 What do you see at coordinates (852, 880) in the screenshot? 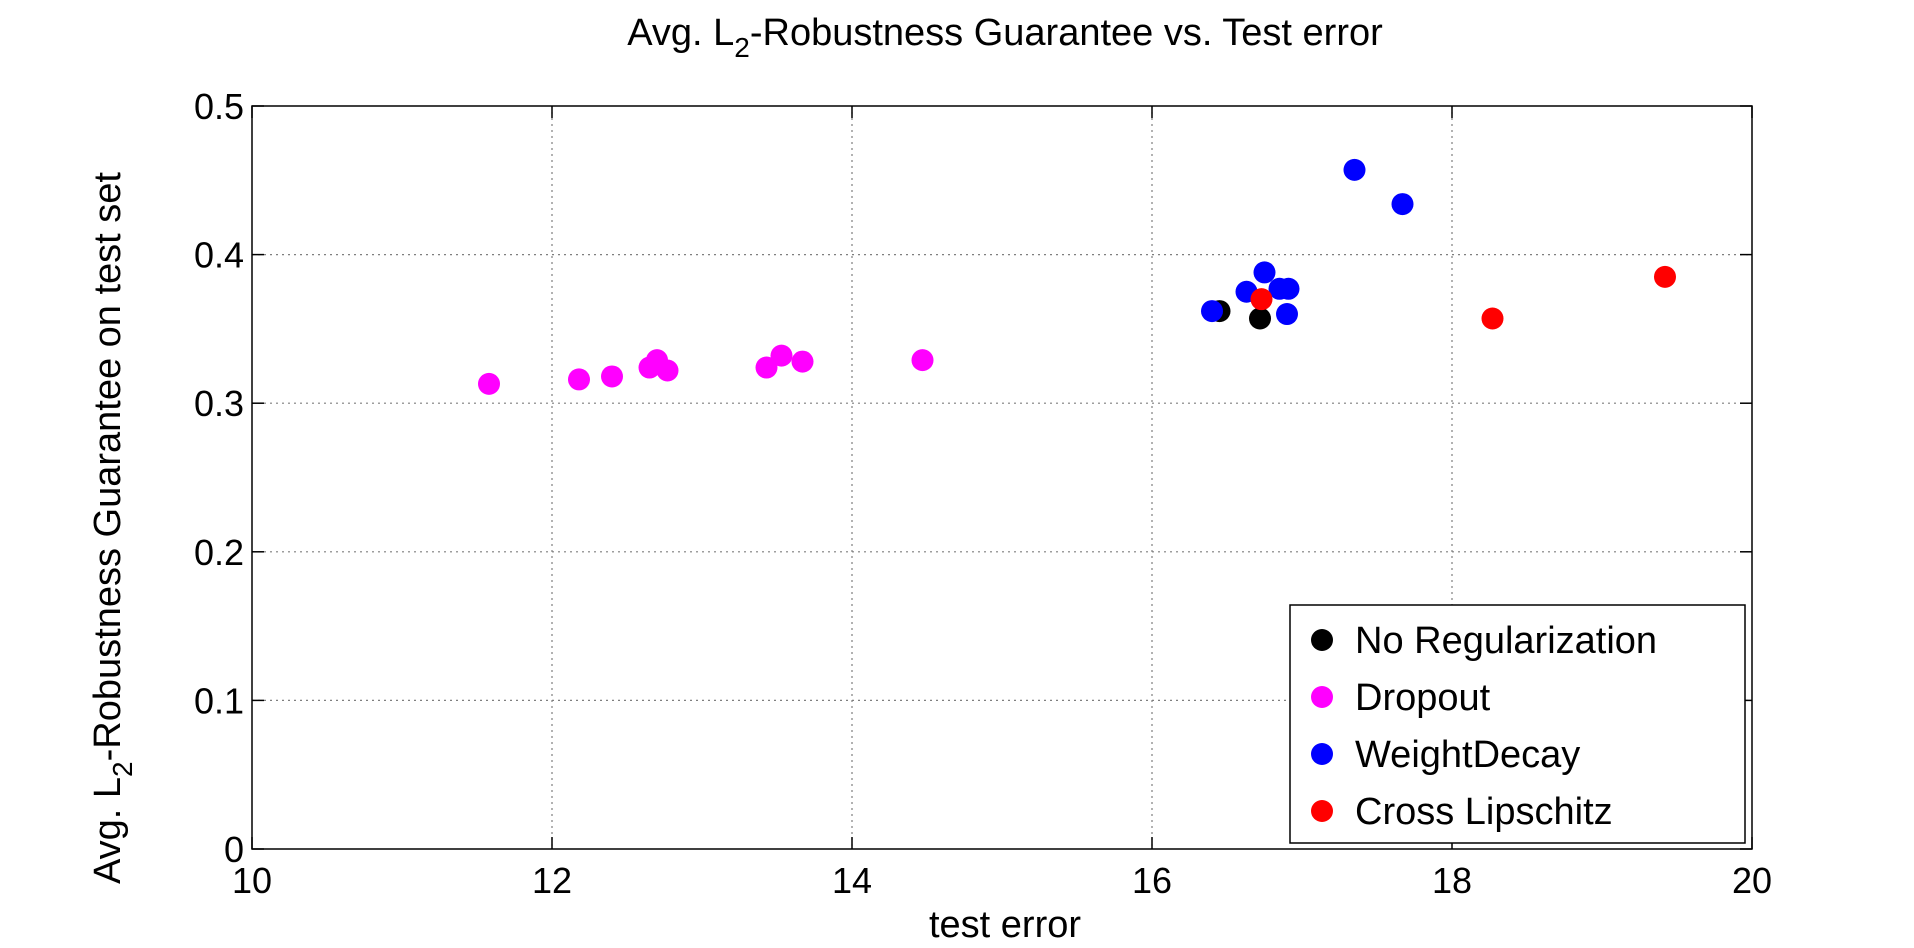
I see `x-tick-label: 14` at bounding box center [852, 880].